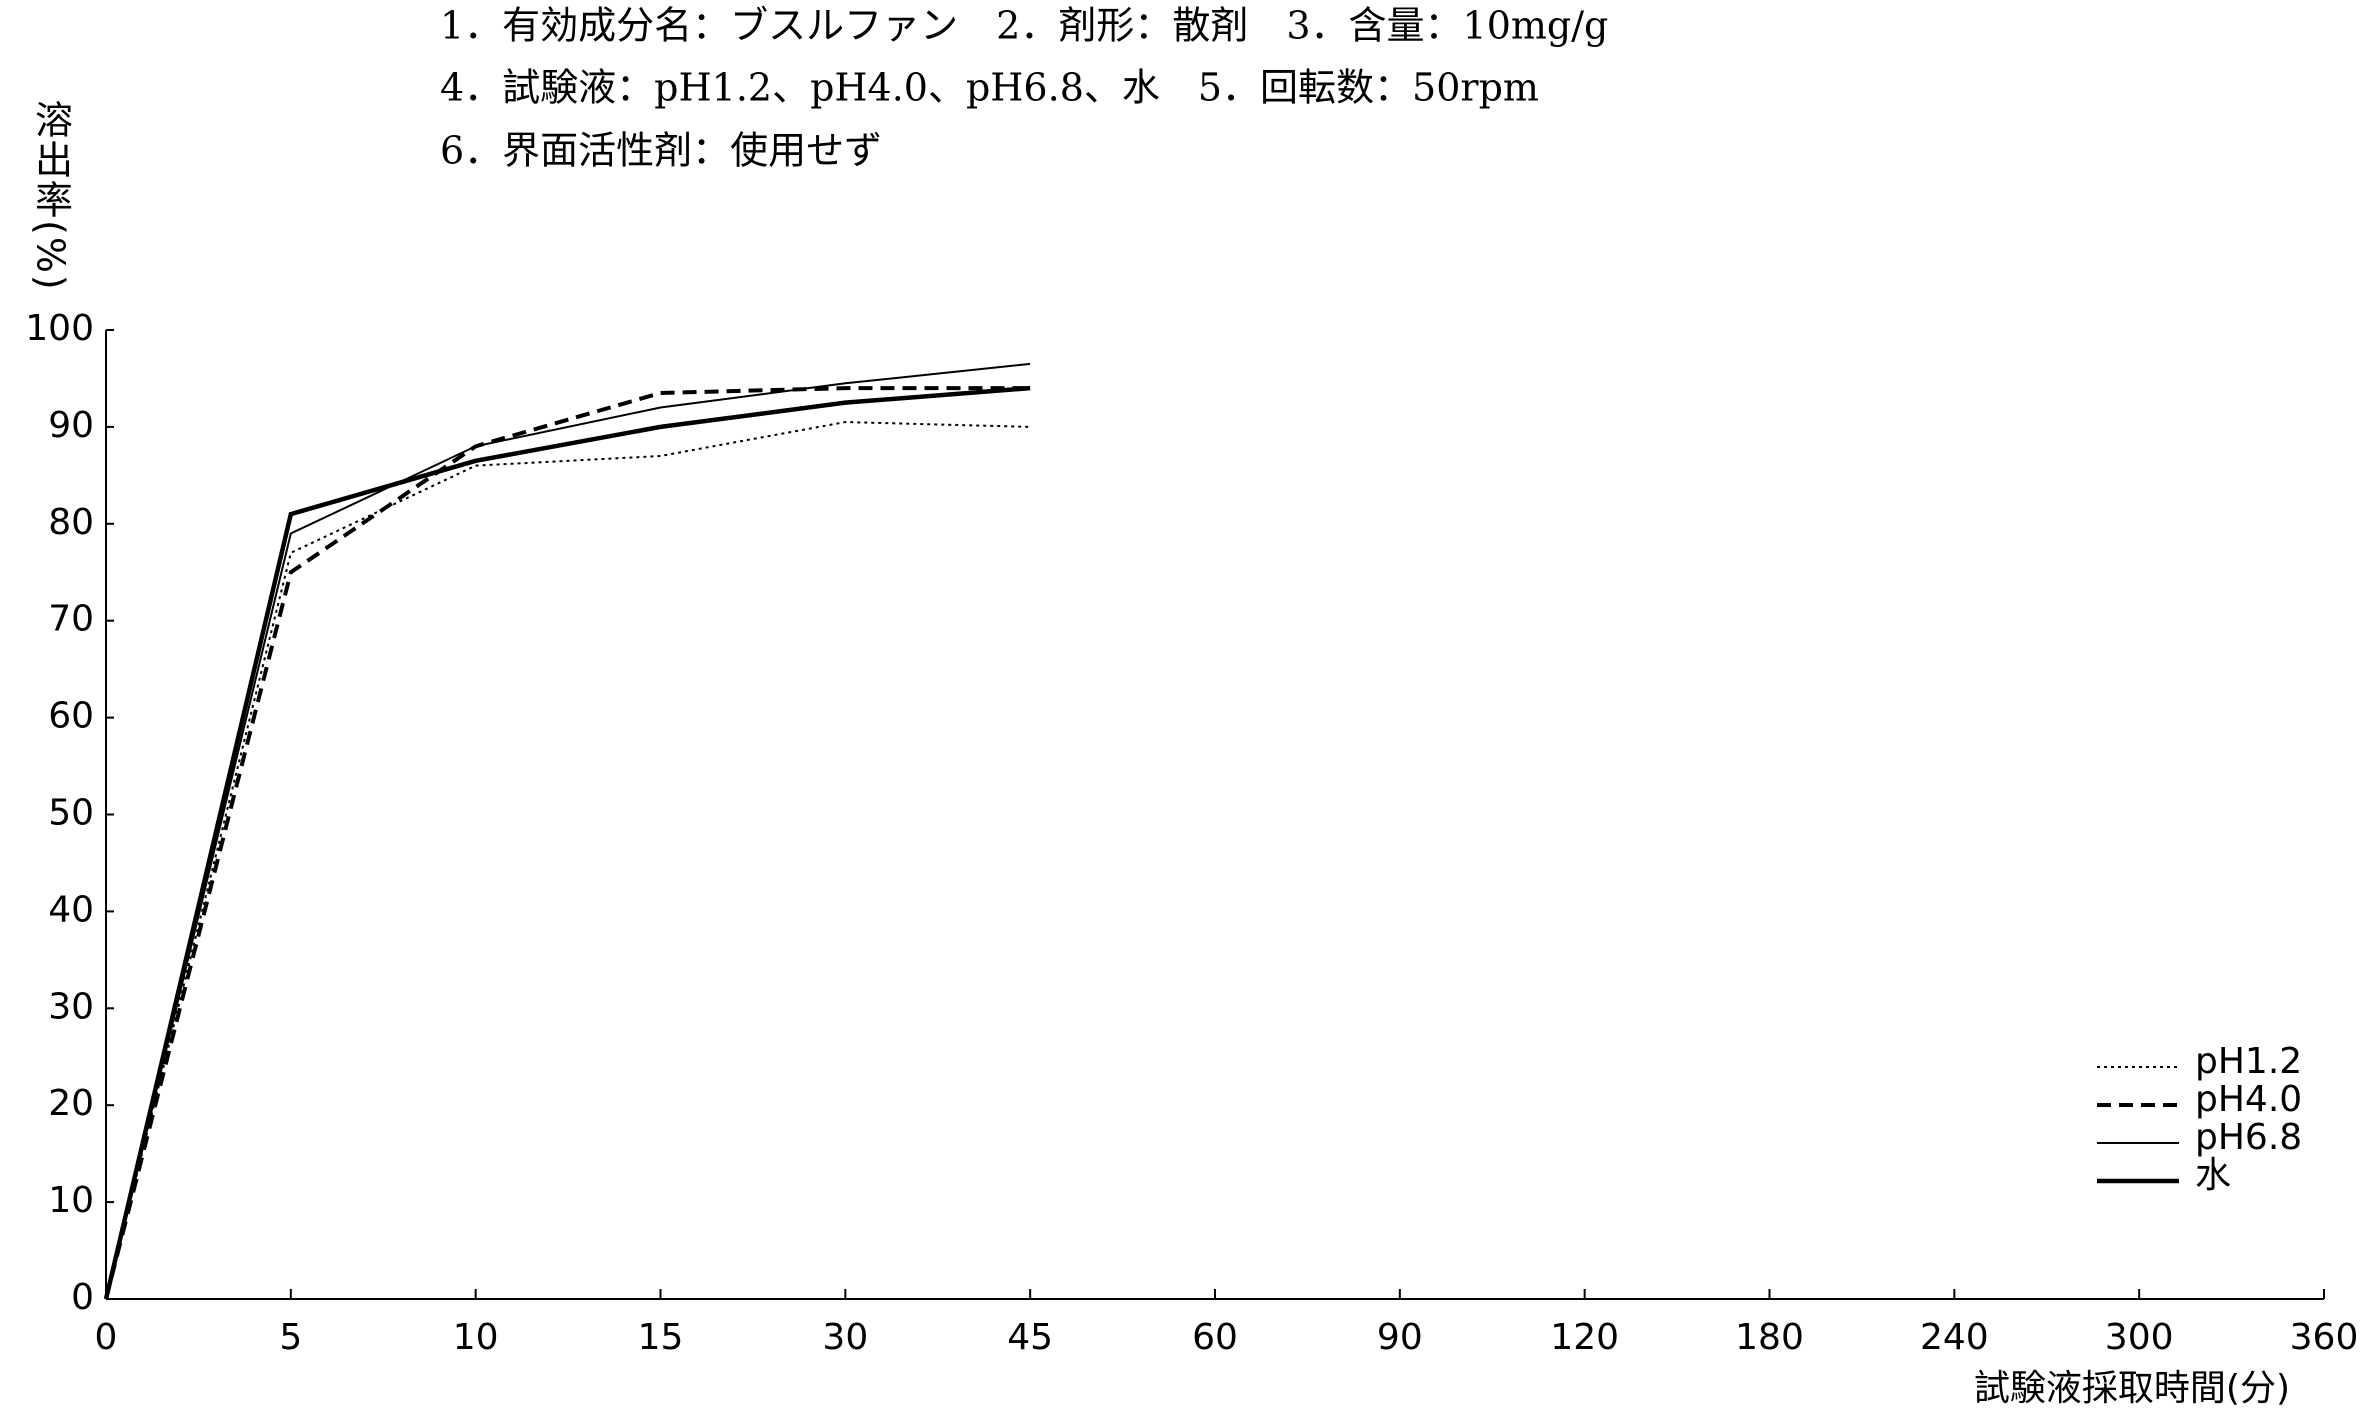  What do you see at coordinates (71, 619) in the screenshot?
I see `y-tick-label: 70` at bounding box center [71, 619].